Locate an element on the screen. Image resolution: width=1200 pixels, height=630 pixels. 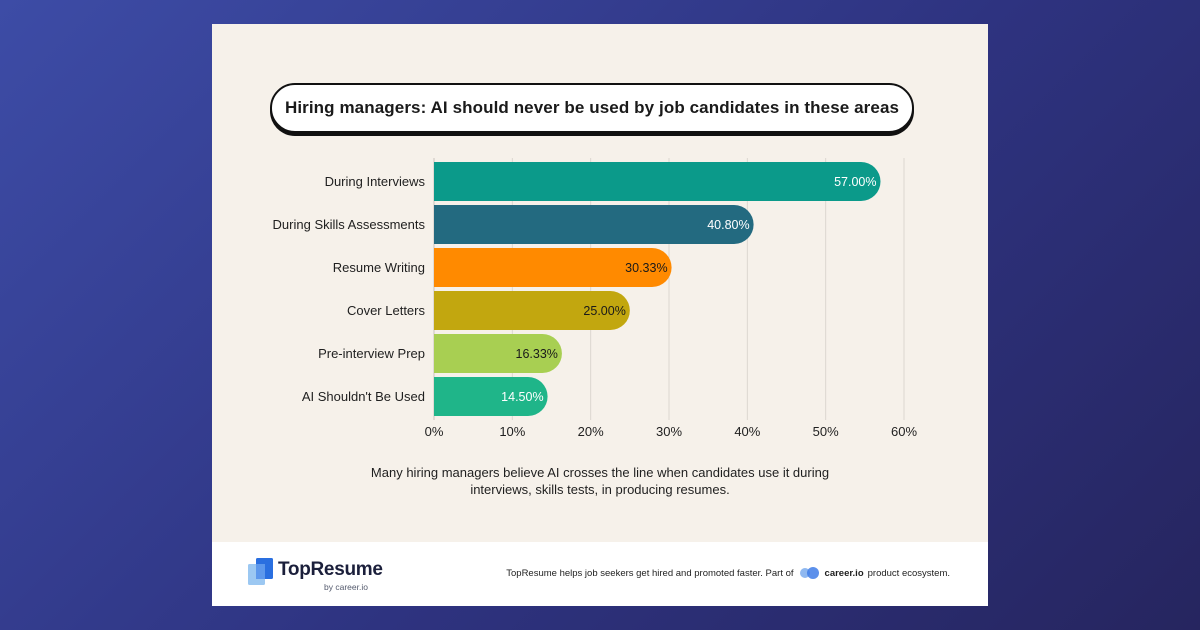
category-label: Resume Writing is located at coordinates (379, 267).